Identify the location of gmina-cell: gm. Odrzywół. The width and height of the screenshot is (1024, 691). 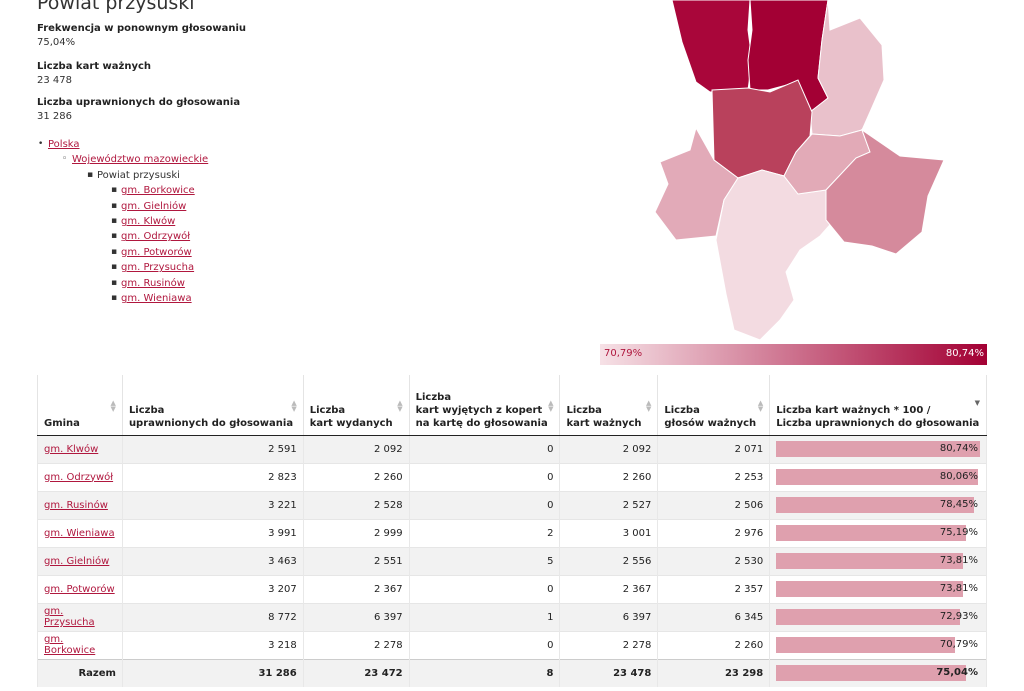
(80, 476).